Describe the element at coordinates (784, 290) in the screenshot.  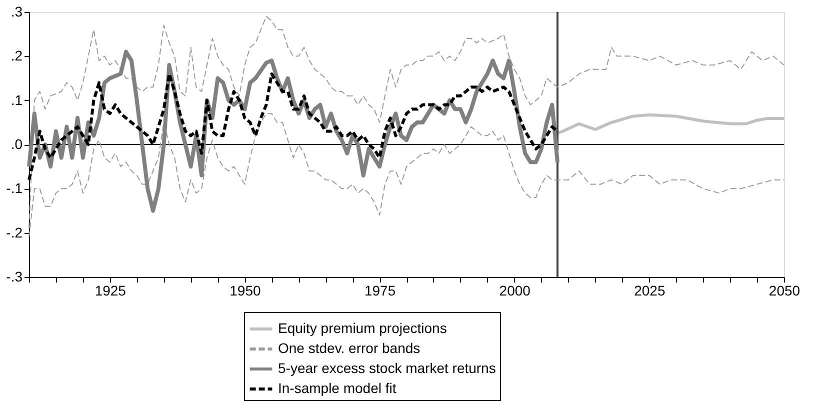
I see `x-tick-label: 2050` at that location.